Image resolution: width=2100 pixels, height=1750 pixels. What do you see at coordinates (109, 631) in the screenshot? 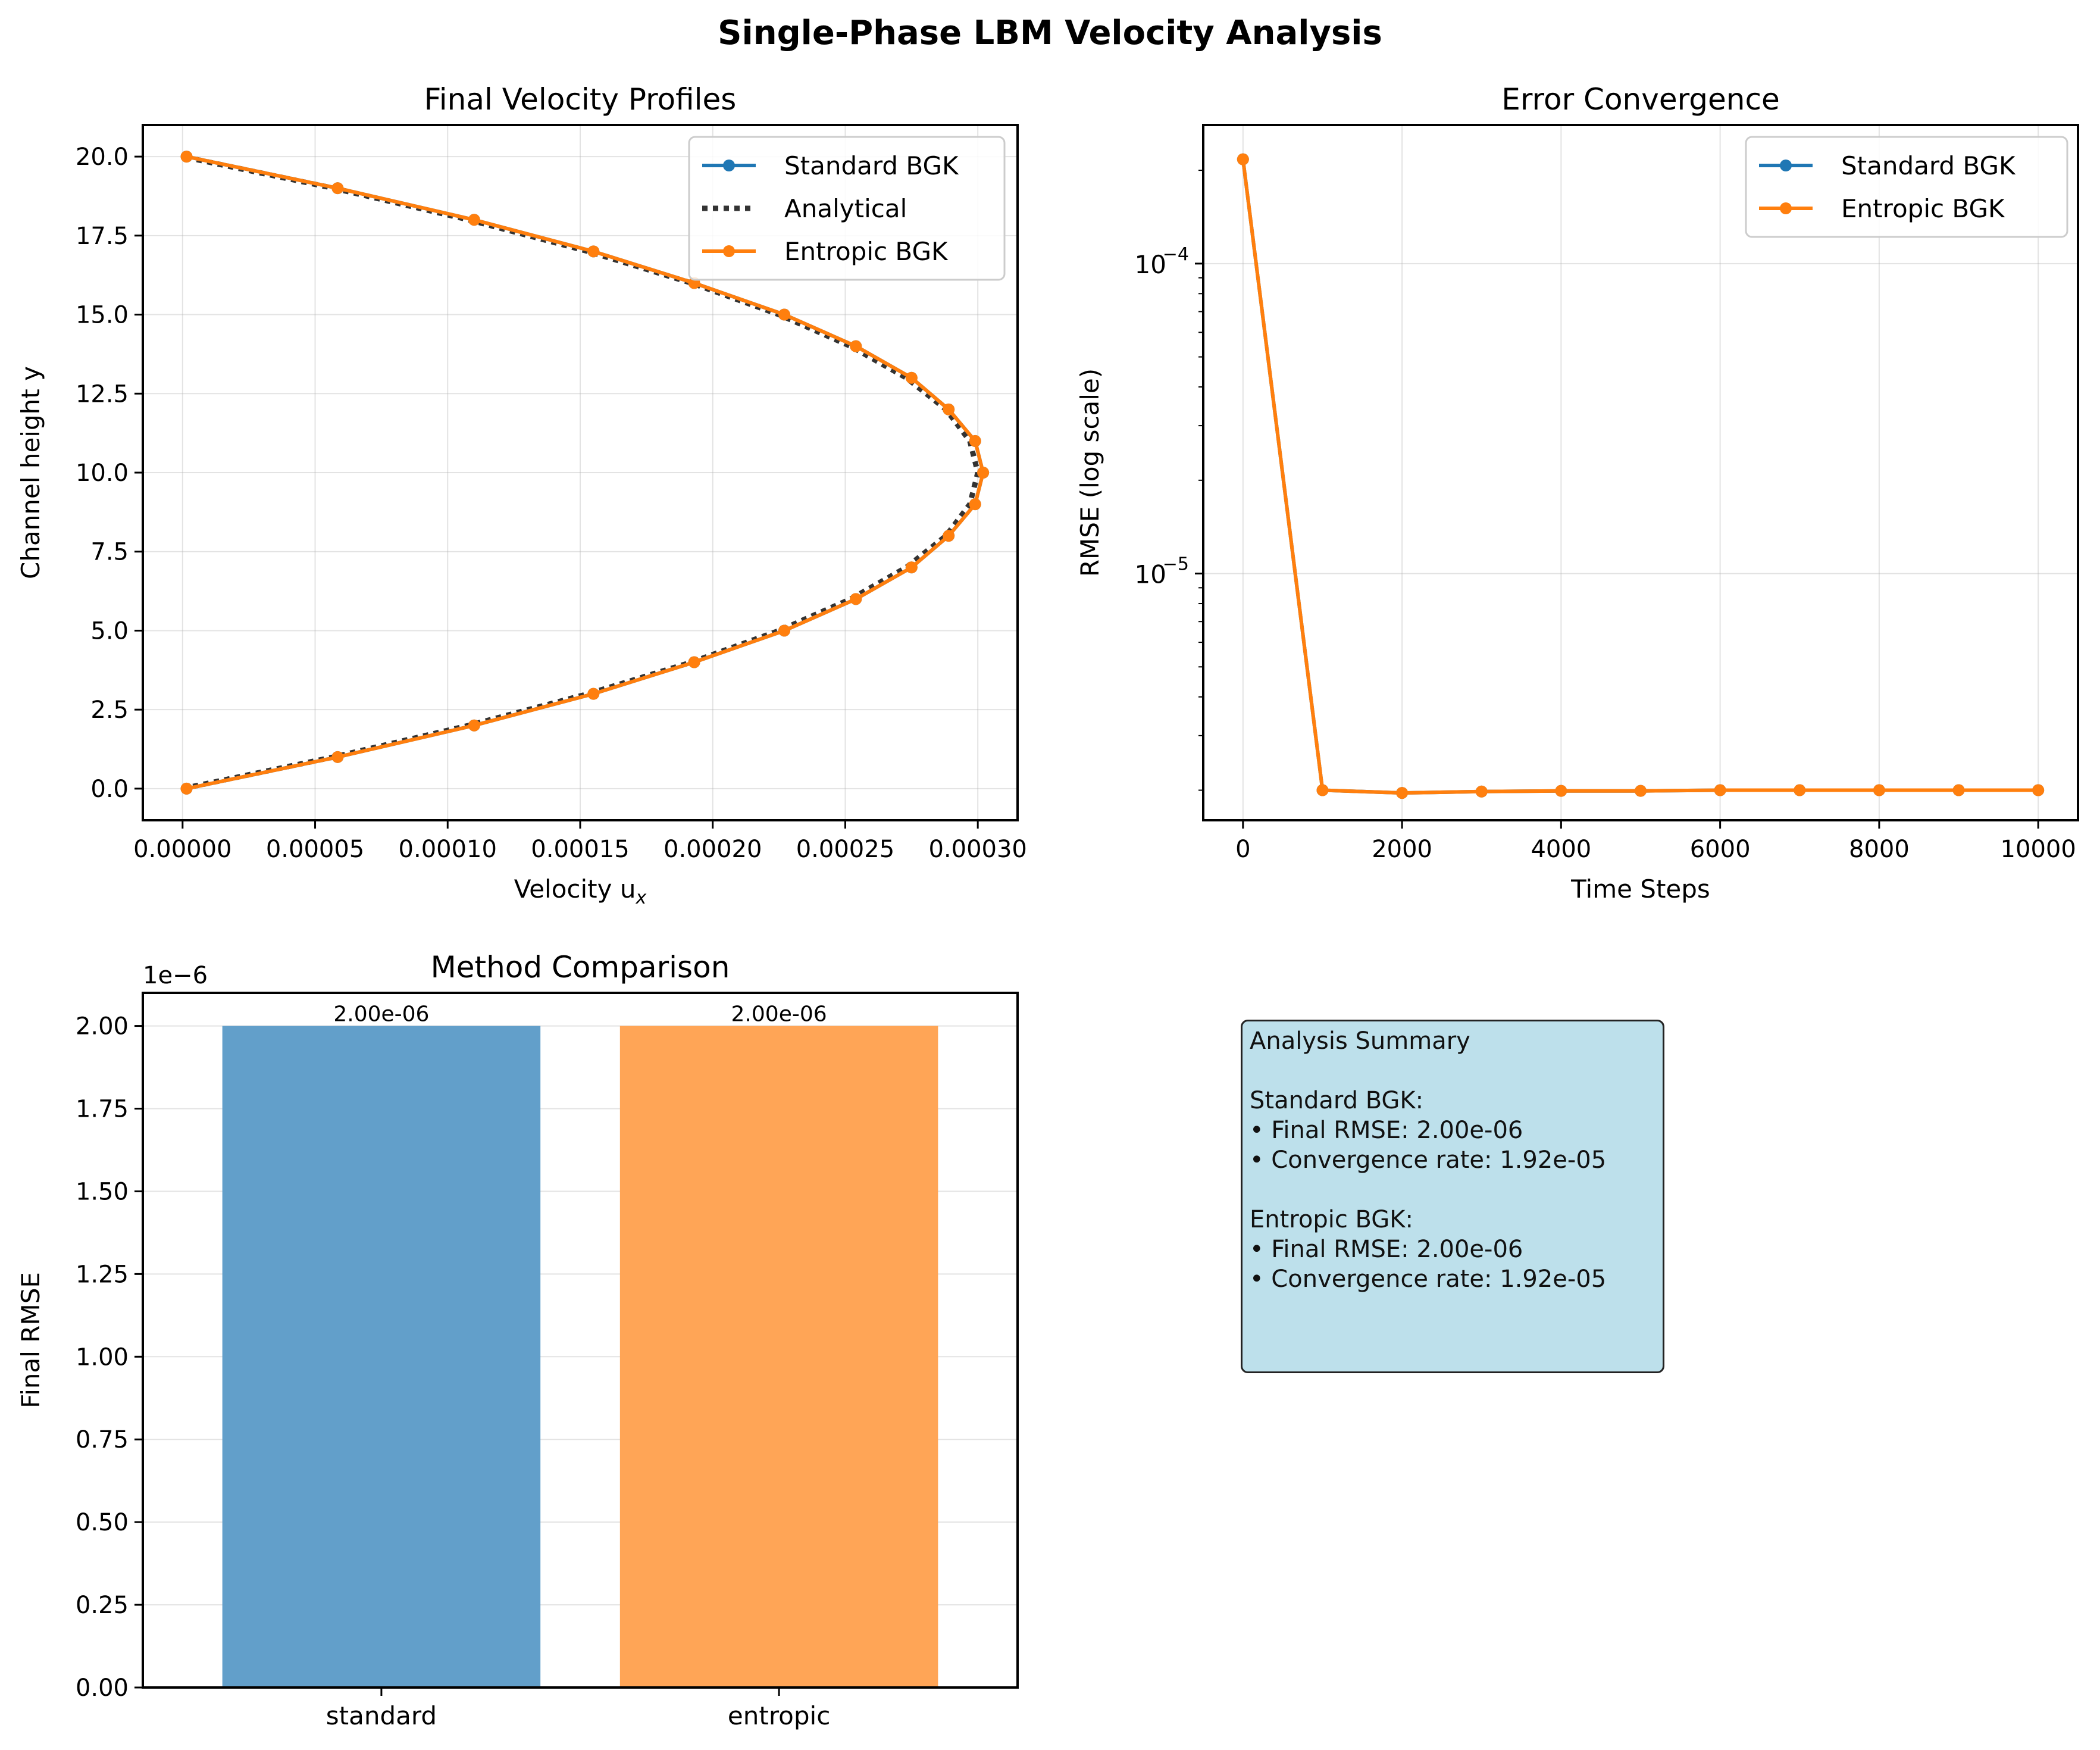
I see `y-tick-label: 5.0` at bounding box center [109, 631].